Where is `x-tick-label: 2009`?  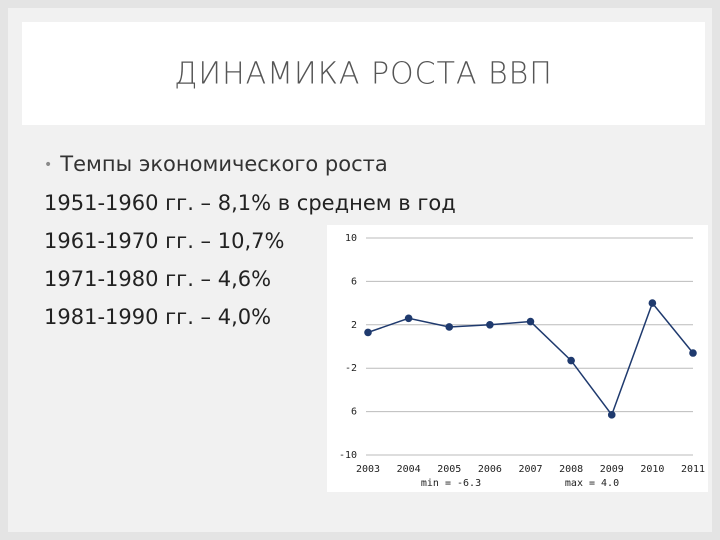 x-tick-label: 2009 is located at coordinates (612, 469).